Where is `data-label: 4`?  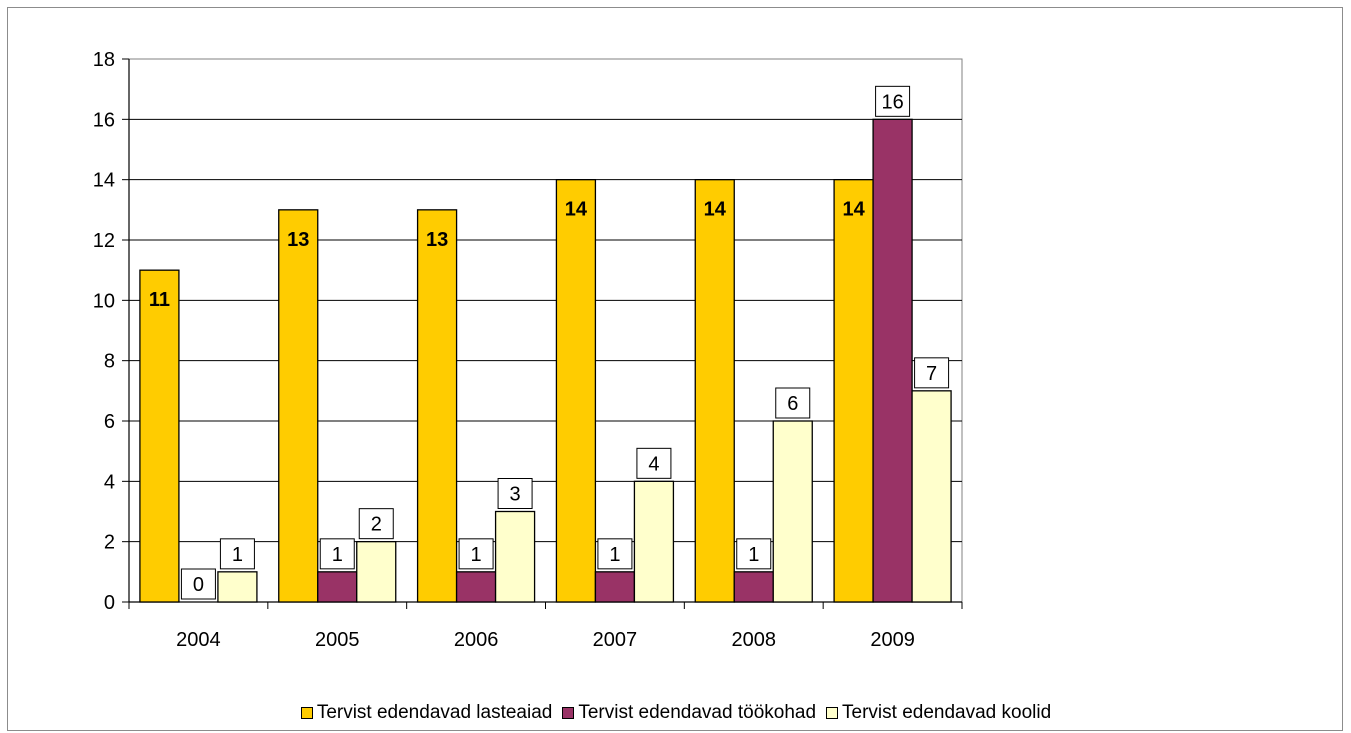 data-label: 4 is located at coordinates (653, 464).